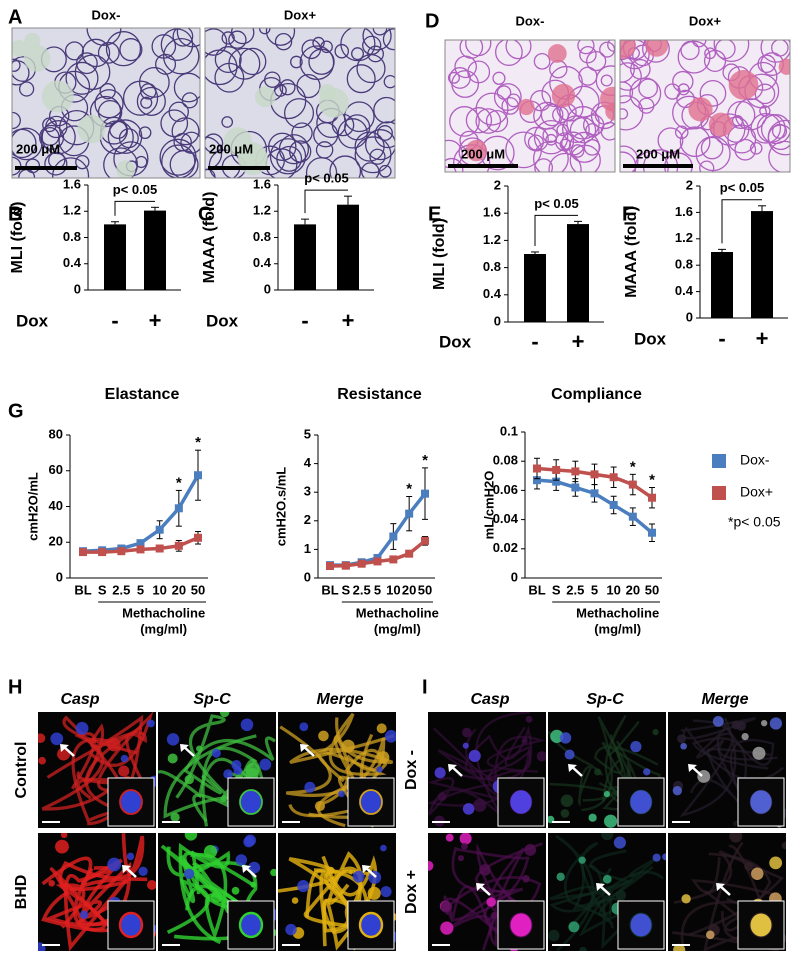  What do you see at coordinates (142, 394) in the screenshot?
I see `chart-title: Elastance` at bounding box center [142, 394].